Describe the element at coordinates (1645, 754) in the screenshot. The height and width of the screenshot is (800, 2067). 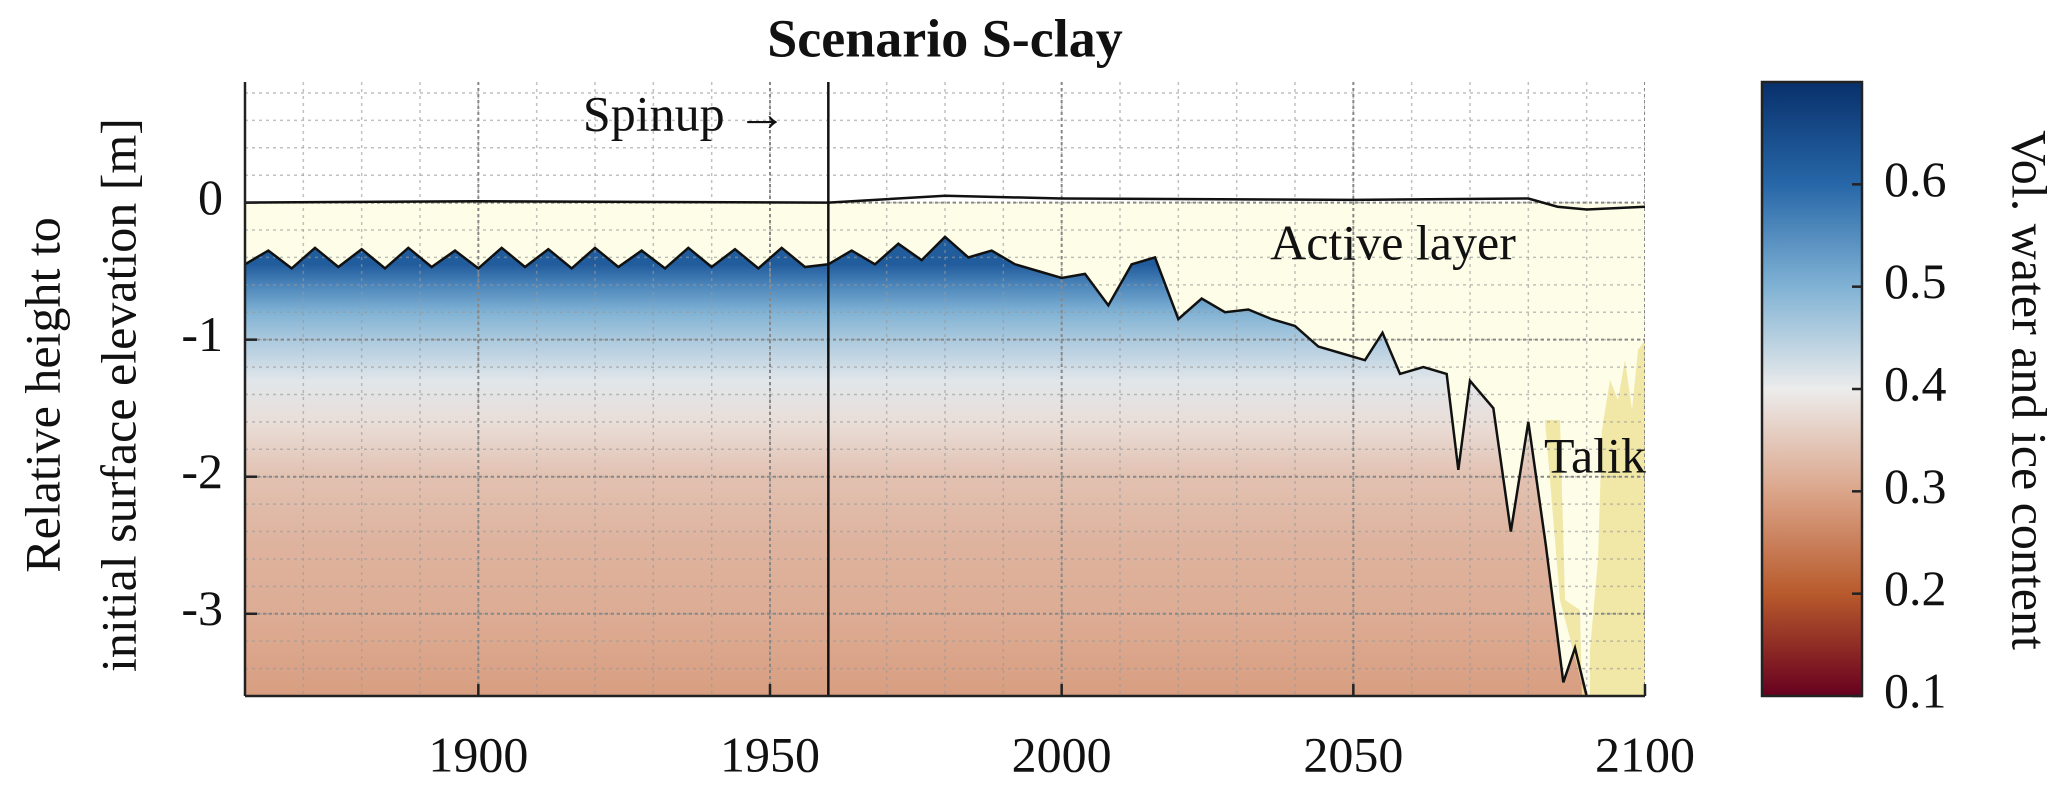
I see `x-tick-label: 2100` at that location.